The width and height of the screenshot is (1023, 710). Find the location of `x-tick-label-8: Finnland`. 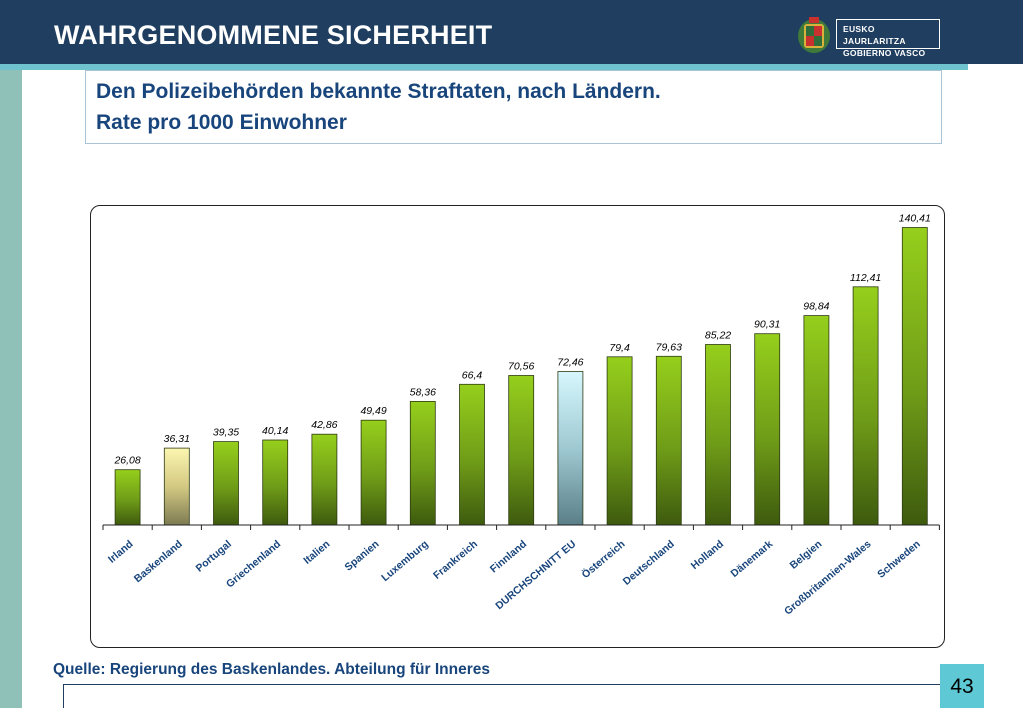

x-tick-label-8: Finnland is located at coordinates (508, 556).